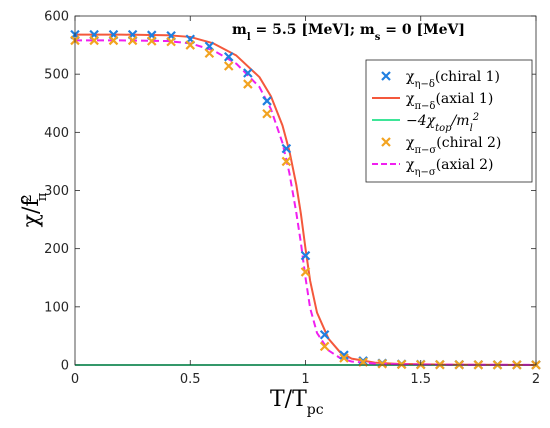 Image resolution: width=550 pixels, height=428 pixels. I want to click on x-tick-label: 0, so click(75, 379).